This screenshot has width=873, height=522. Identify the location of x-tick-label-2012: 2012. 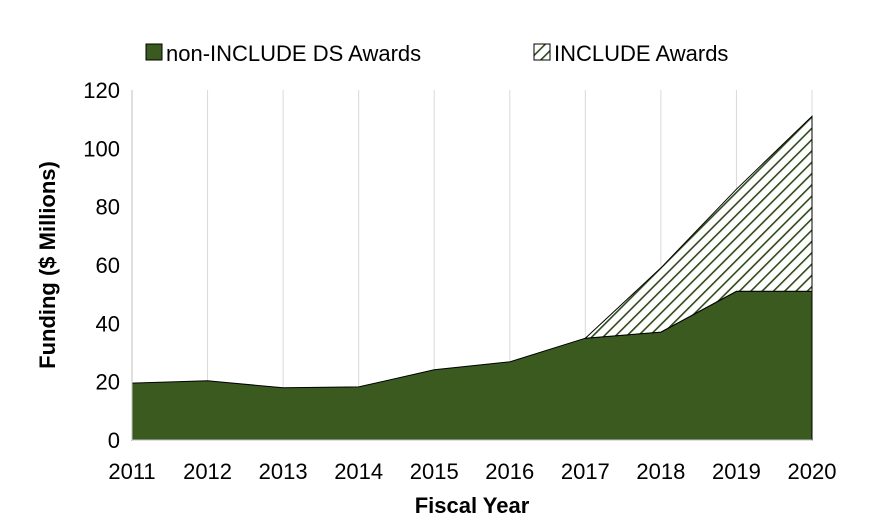
(207, 471).